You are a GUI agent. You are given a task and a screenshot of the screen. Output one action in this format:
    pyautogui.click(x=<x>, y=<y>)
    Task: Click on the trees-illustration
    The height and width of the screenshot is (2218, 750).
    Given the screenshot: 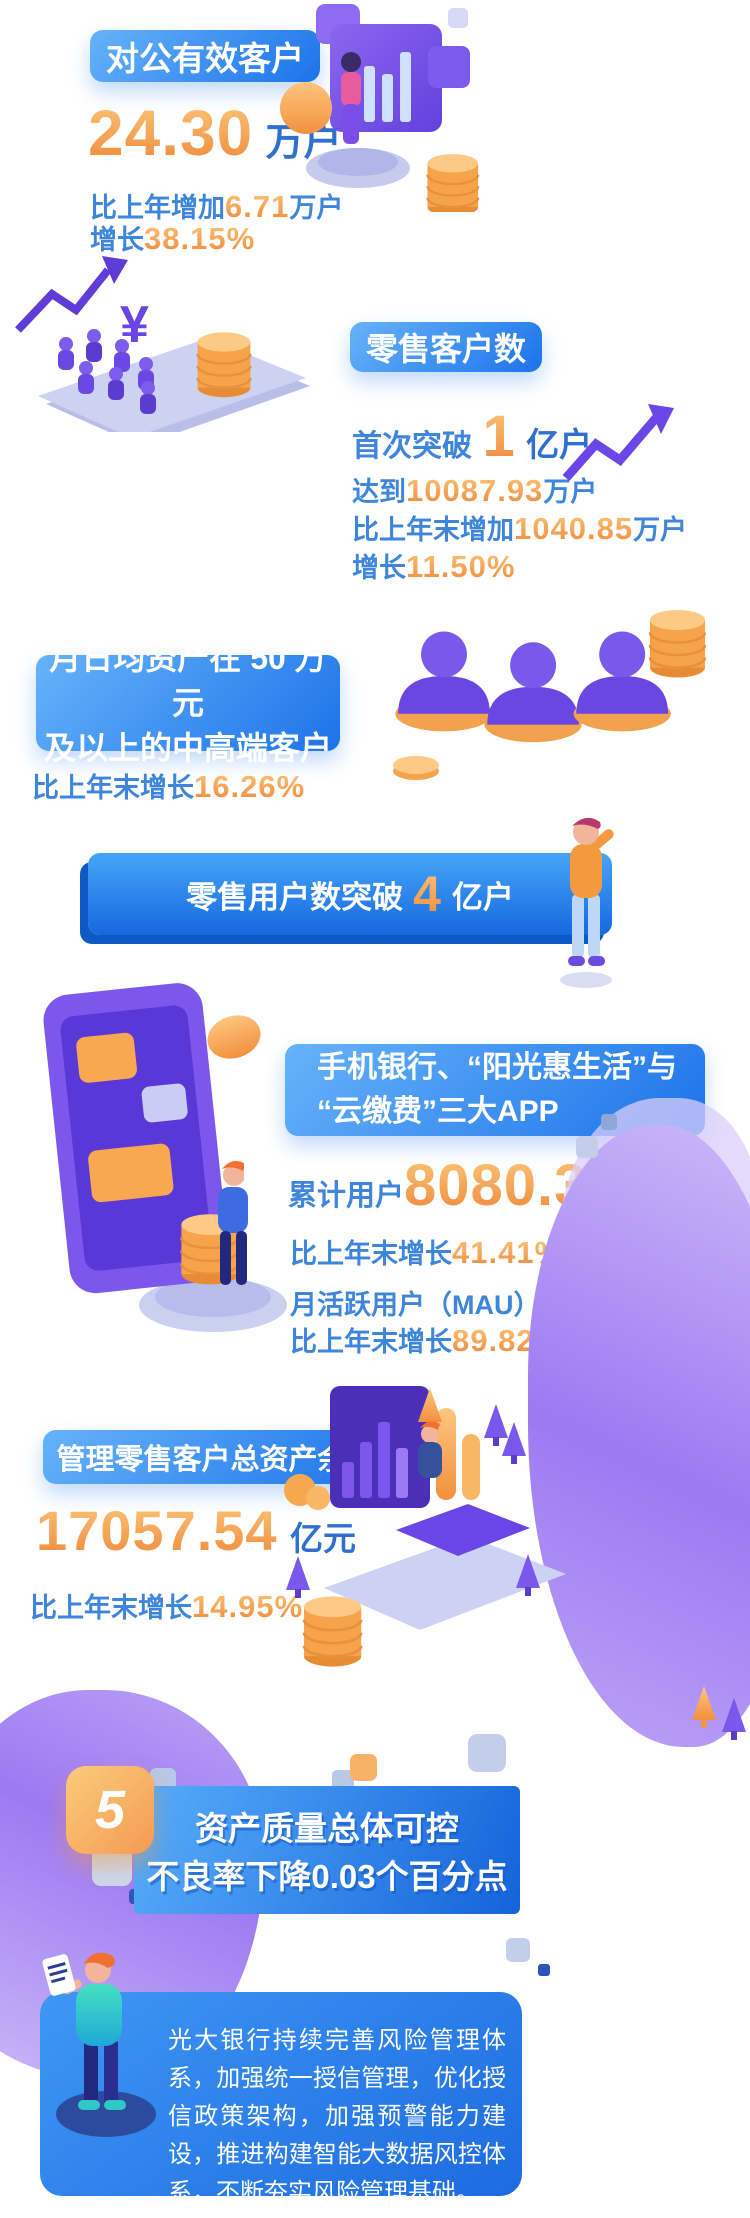 What is the action you would take?
    pyautogui.click(x=720, y=1713)
    